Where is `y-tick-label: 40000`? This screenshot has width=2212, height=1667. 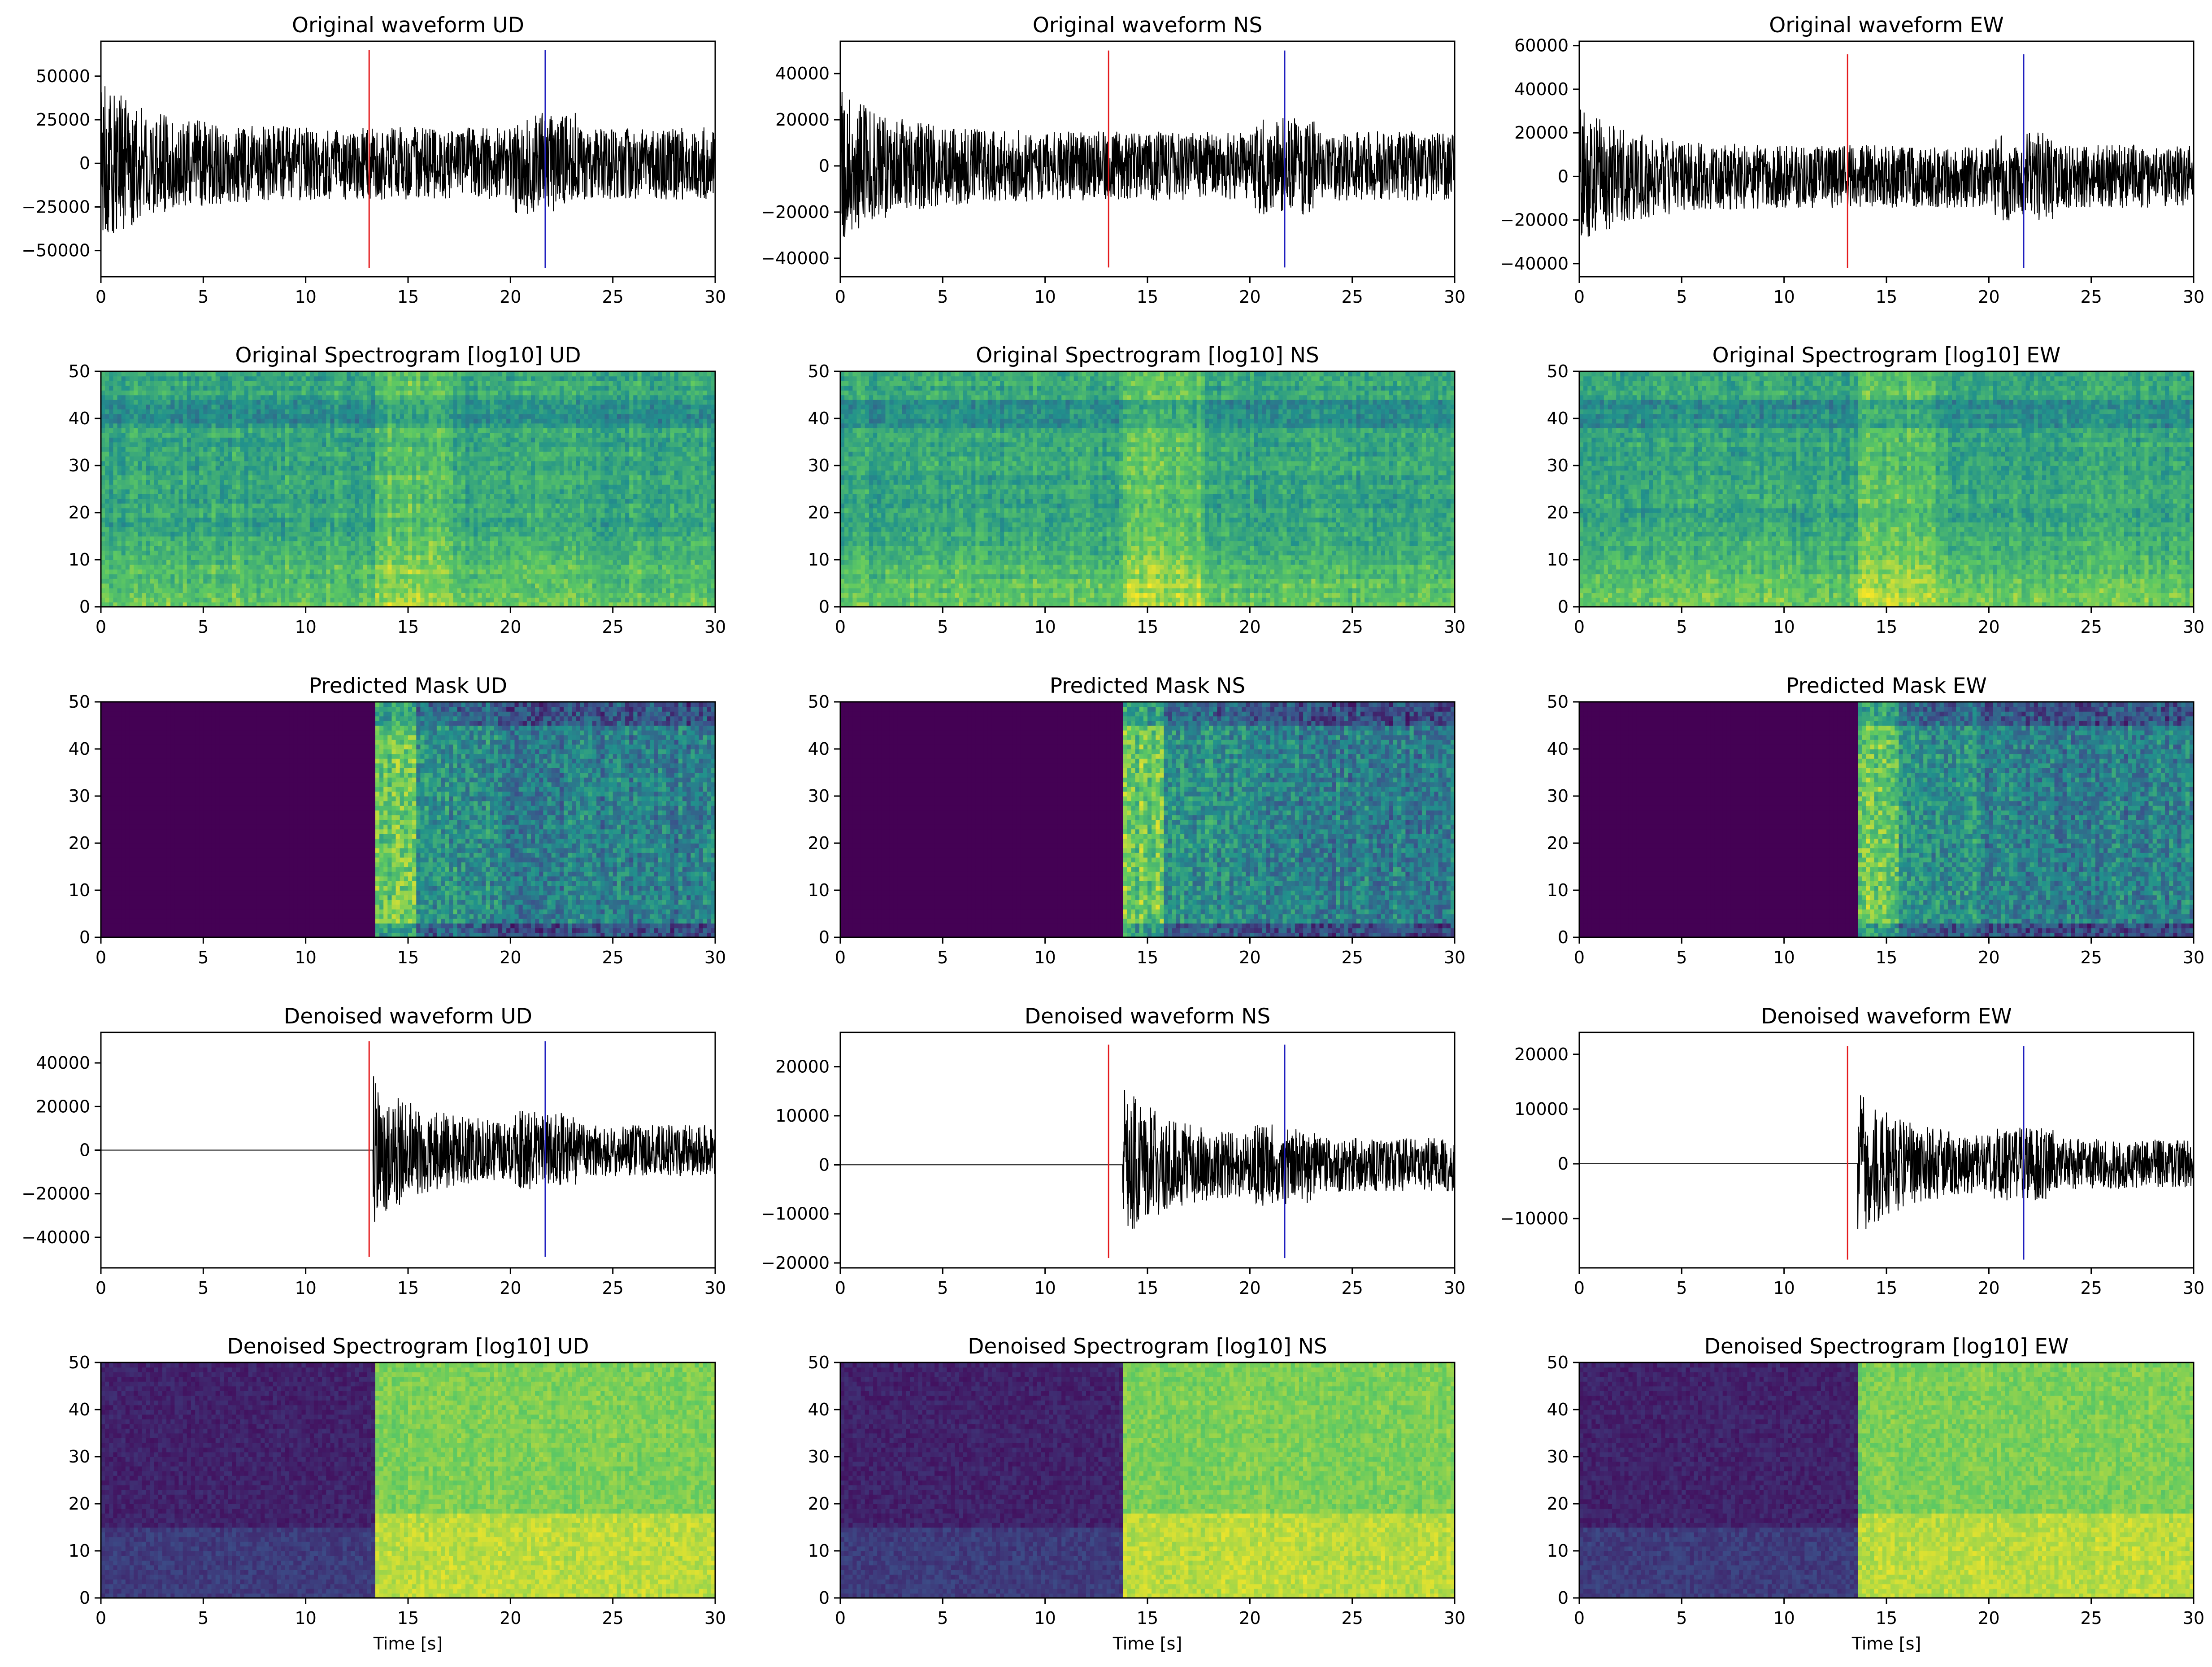 y-tick-label: 40000 is located at coordinates (1542, 89).